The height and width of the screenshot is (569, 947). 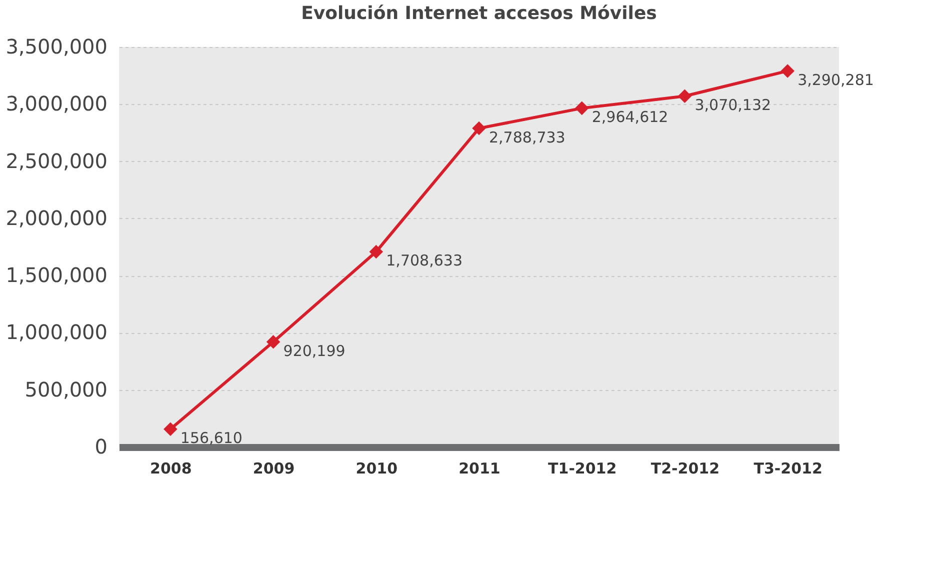 What do you see at coordinates (630, 117) in the screenshot?
I see `data-label: 2,964,612` at bounding box center [630, 117].